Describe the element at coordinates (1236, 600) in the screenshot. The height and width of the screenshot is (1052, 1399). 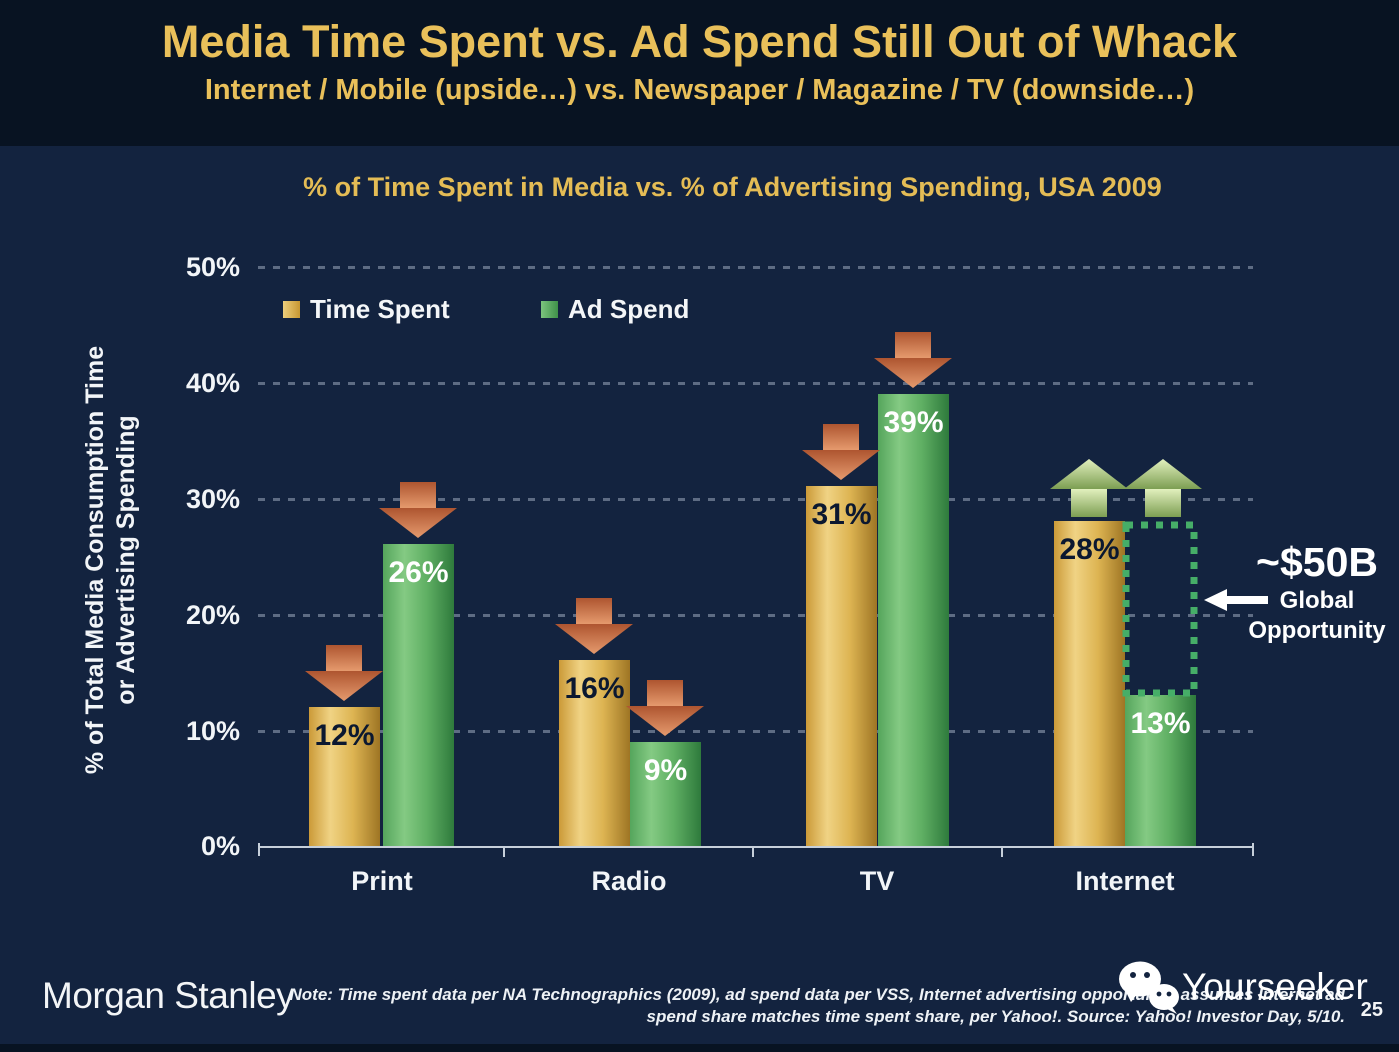
I see `opportunity-arrow-icon` at that location.